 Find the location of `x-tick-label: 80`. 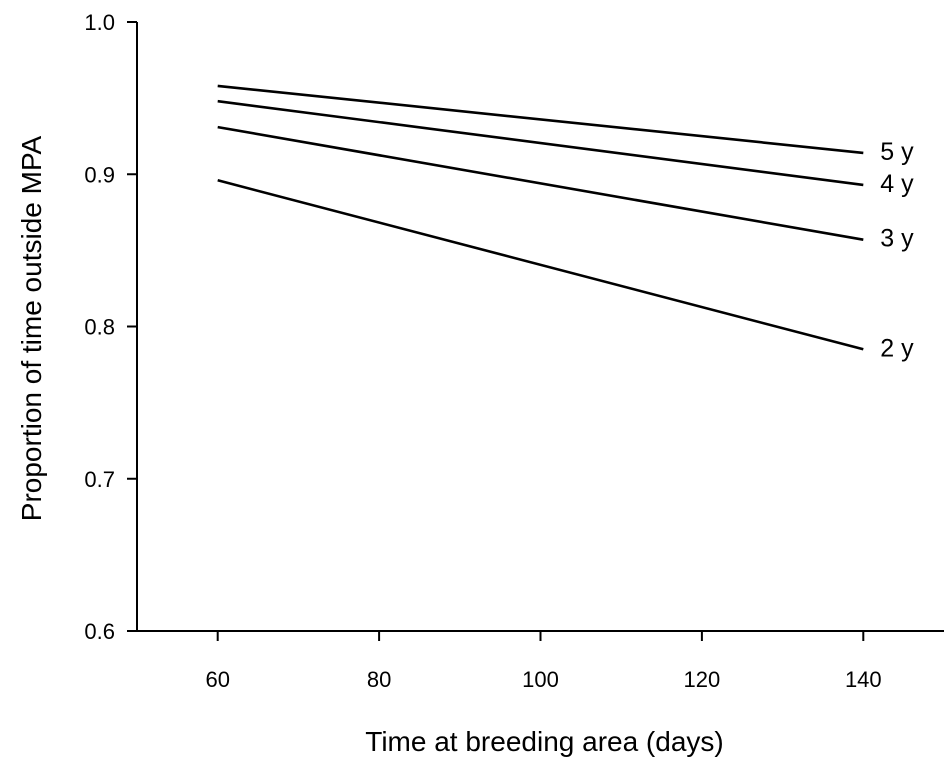

x-tick-label: 80 is located at coordinates (379, 679).